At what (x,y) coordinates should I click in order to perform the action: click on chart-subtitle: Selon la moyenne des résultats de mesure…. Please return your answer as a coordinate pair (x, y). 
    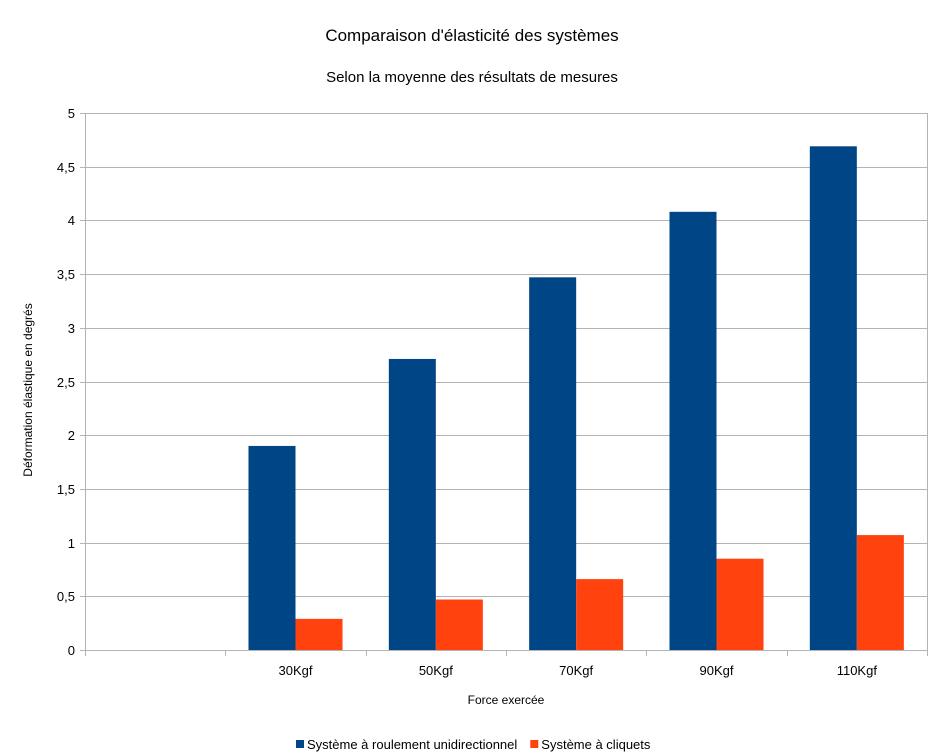
    Looking at the image, I should click on (472, 77).